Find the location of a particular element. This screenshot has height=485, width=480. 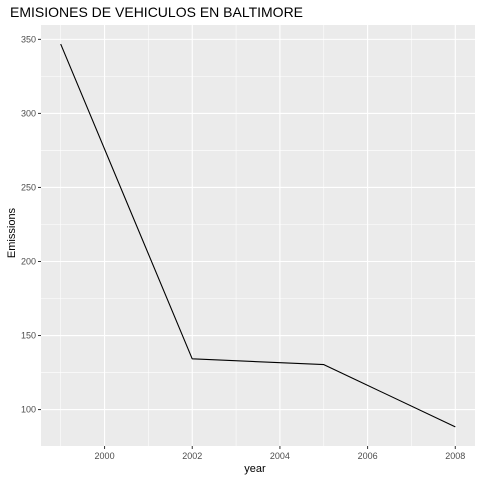

y-tick-label: 250 is located at coordinates (28, 187).